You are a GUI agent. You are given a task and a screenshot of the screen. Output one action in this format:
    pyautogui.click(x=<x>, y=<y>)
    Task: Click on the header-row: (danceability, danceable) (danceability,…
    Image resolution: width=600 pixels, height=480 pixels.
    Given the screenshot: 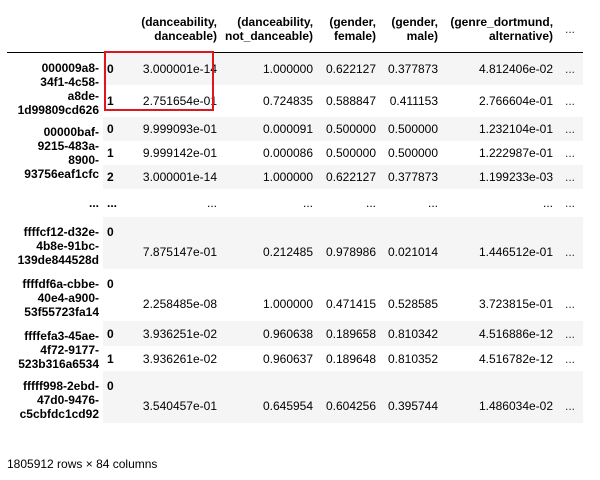 What is the action you would take?
    pyautogui.click(x=295, y=29)
    